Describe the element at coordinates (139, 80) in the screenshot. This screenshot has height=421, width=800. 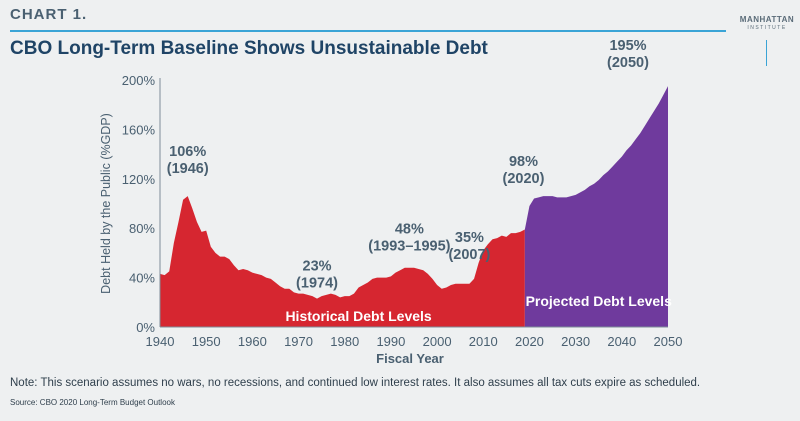
I see `y-tick-label: 200%` at that location.